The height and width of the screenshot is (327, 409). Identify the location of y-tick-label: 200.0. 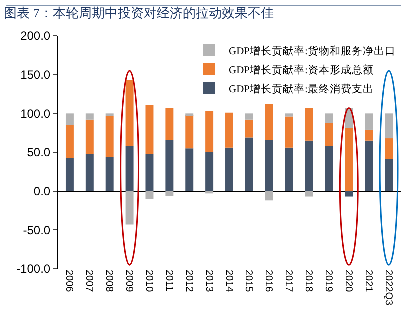
(35, 36).